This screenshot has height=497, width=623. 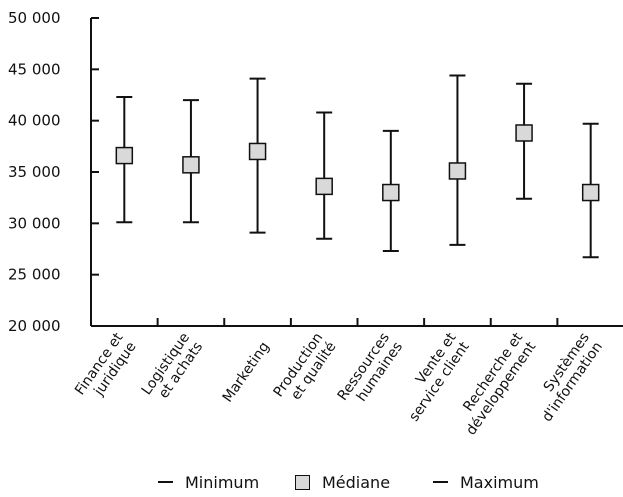 What do you see at coordinates (165, 482) in the screenshot?
I see `legend-minimum-line-icon` at bounding box center [165, 482].